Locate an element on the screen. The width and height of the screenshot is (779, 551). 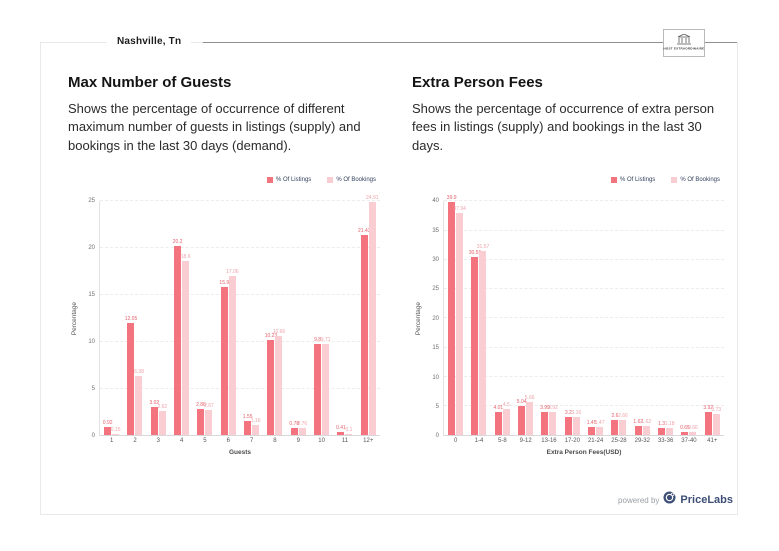
bar-group: 9.8 9.71 is located at coordinates (321, 318).